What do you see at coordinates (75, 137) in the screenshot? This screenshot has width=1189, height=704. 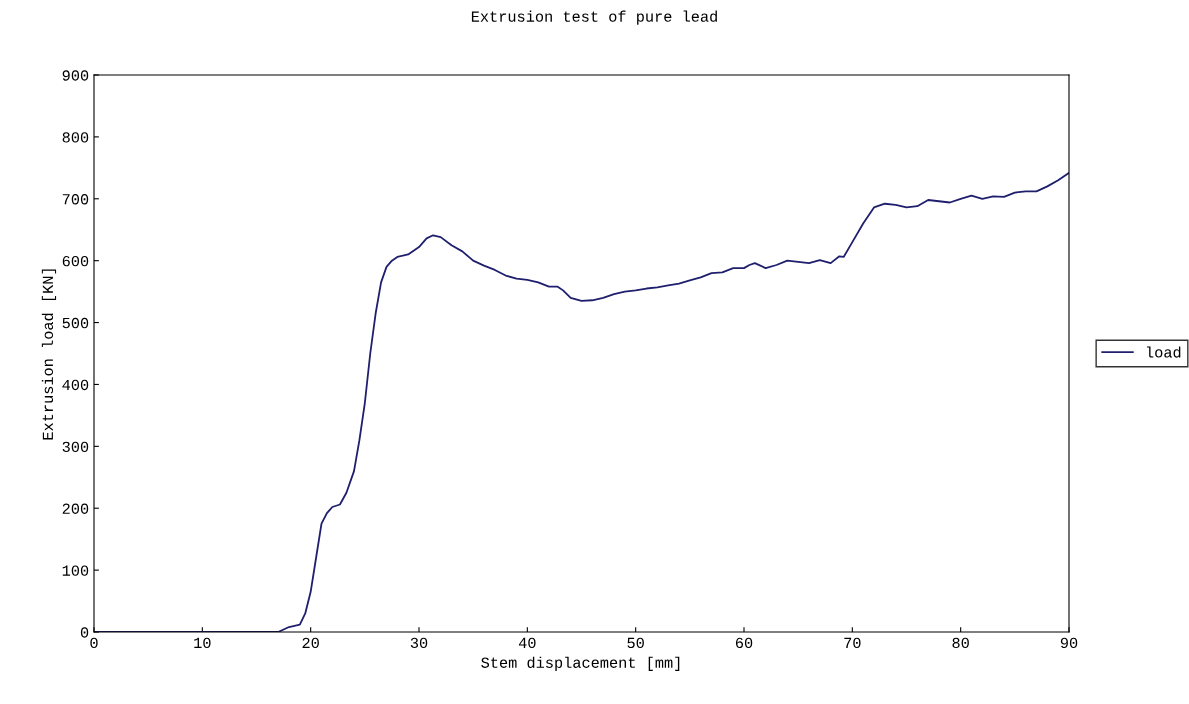 I see `y-tick-label: 800` at bounding box center [75, 137].